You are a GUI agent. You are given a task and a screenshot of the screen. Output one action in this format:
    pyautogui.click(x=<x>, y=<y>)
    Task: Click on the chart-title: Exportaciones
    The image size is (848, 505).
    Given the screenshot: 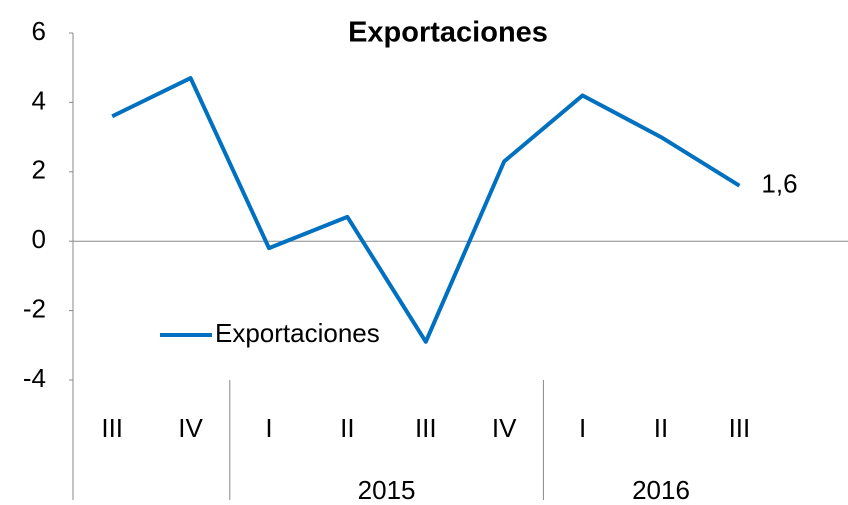 What is the action you would take?
    pyautogui.click(x=448, y=33)
    